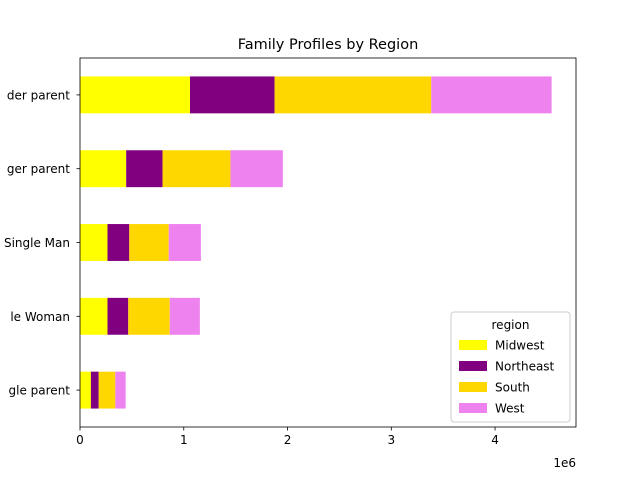  Describe the element at coordinates (184, 440) in the screenshot. I see `x-tick-label: 1` at that location.